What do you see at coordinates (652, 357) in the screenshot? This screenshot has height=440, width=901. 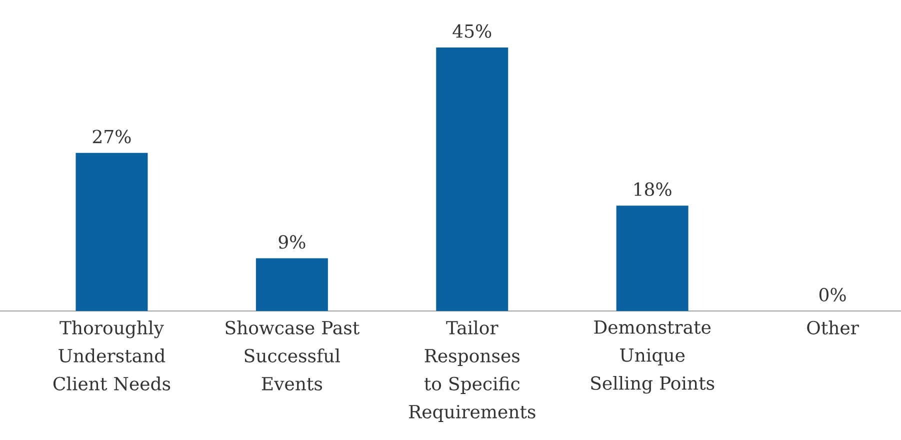 I see `x-tick-label: Demonstrate Unique Selling Points` at bounding box center [652, 357].